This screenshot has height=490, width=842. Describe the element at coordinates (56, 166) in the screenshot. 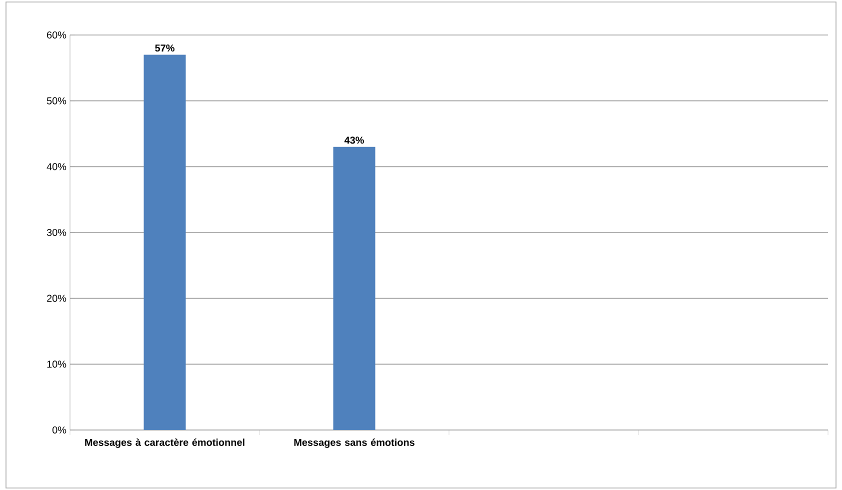

I see `y-tick-label: 40%` at that location.